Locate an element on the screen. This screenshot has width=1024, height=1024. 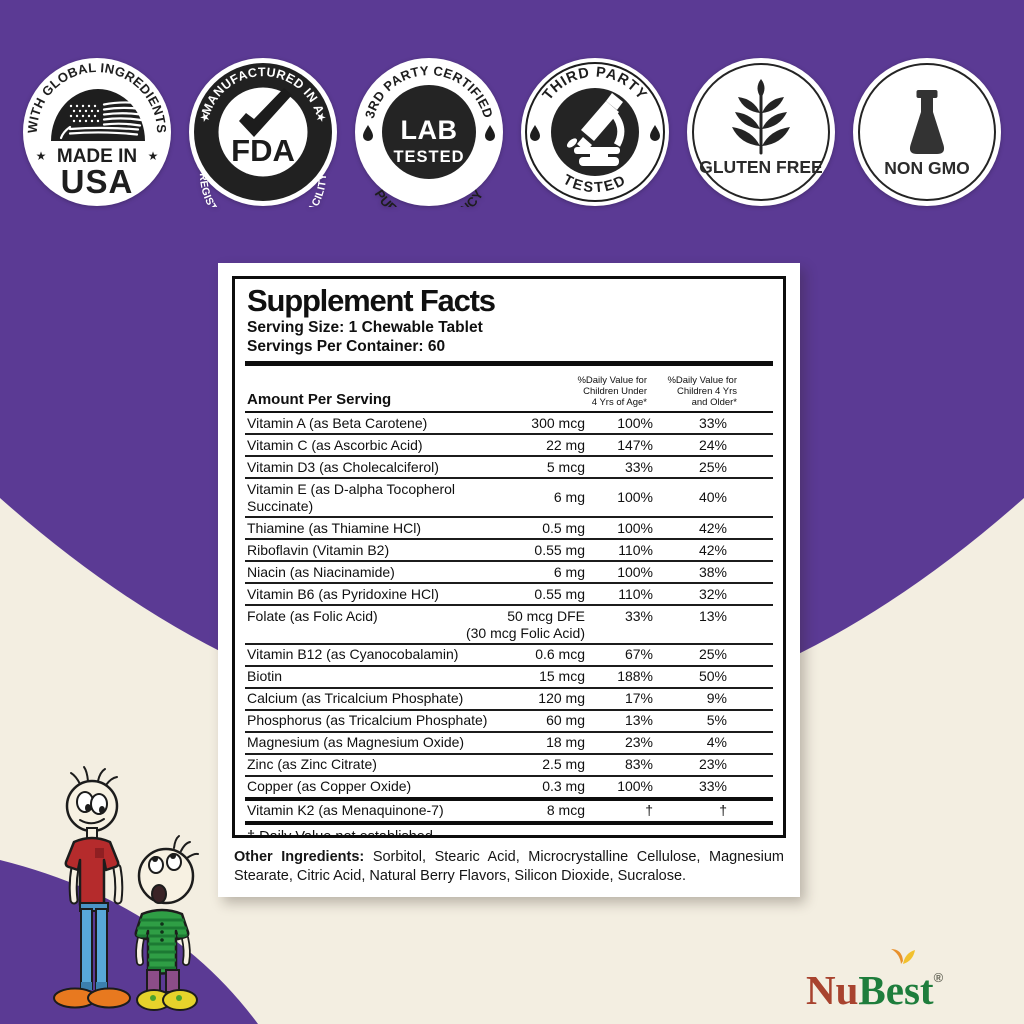
nutrient-name: Zinc (as Zinc Citrate) is located at coordinates (312, 764).